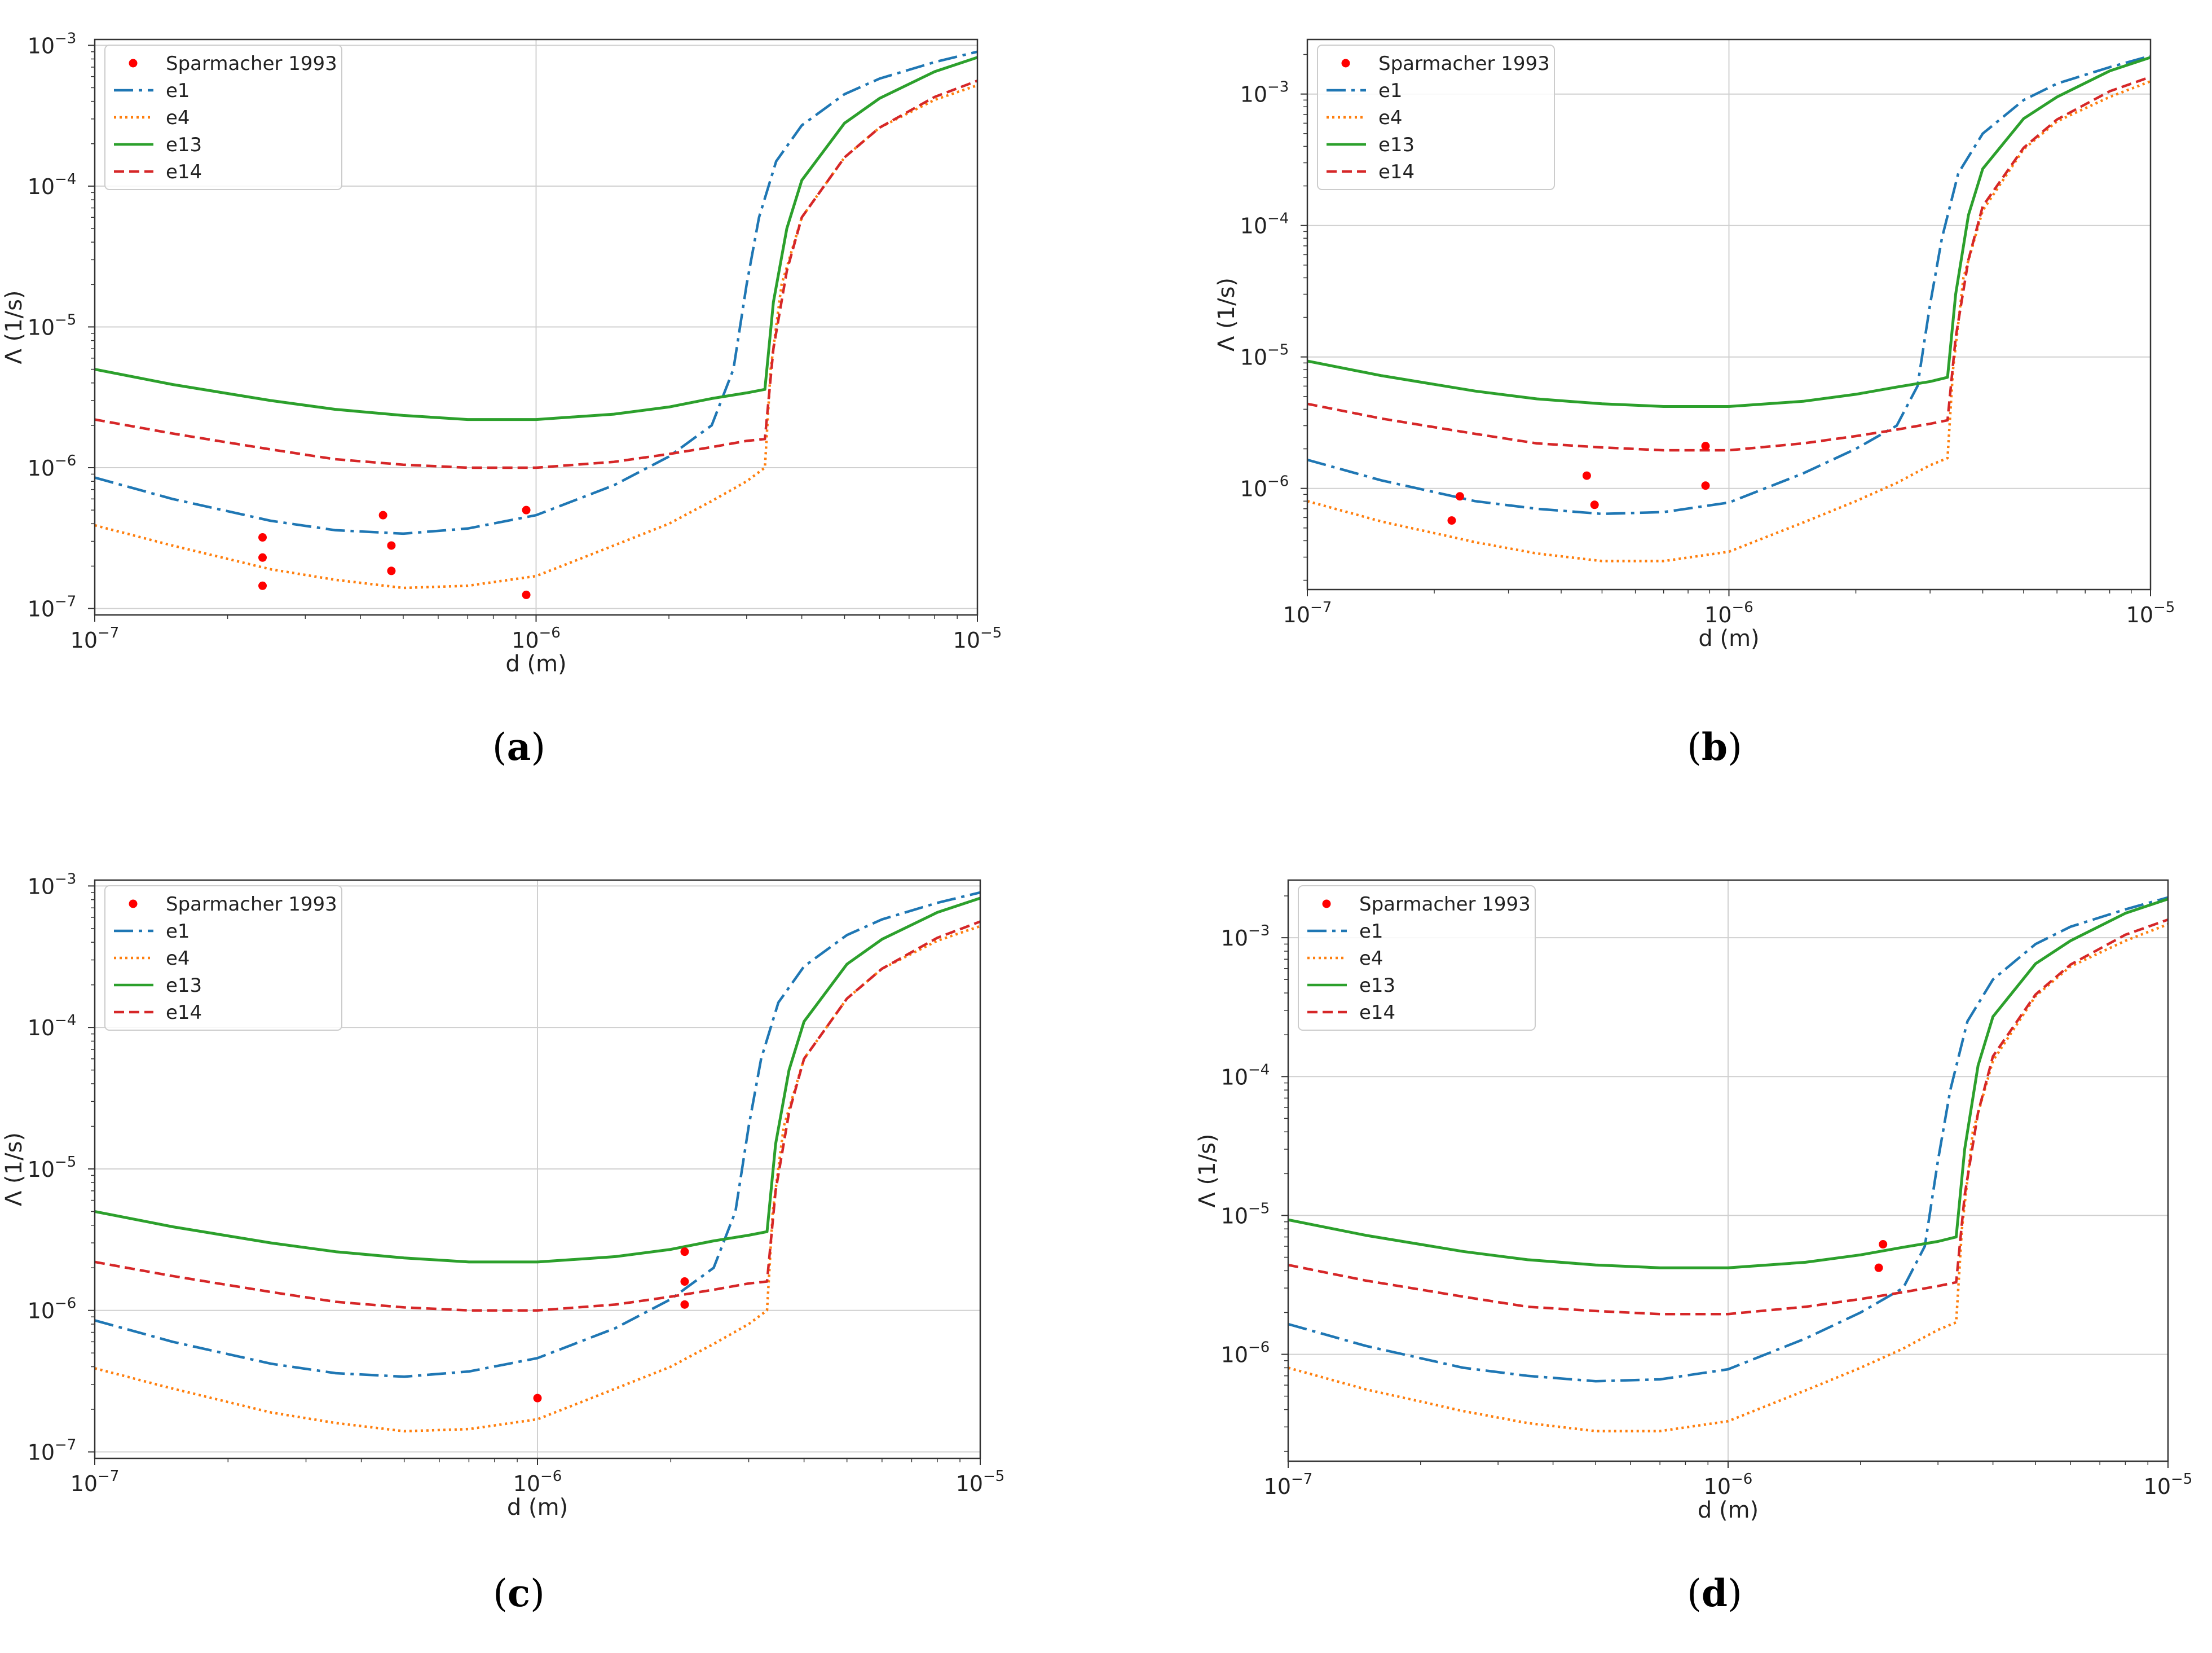  Describe the element at coordinates (519, 1593) in the screenshot. I see `panel-caption: (c)` at that location.